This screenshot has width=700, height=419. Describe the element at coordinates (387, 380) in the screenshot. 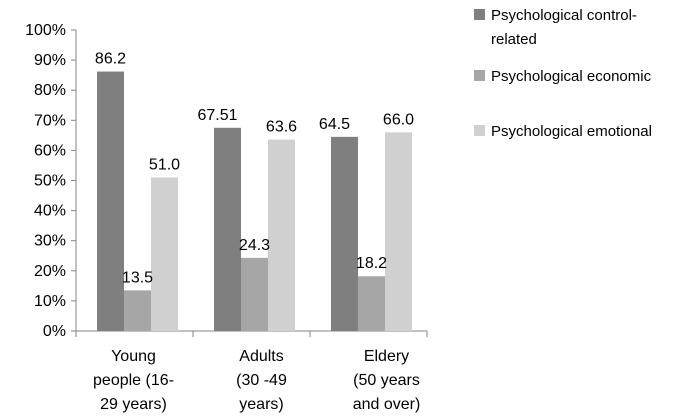

I see `category-label: Eldery (50 years and over)` at that location.